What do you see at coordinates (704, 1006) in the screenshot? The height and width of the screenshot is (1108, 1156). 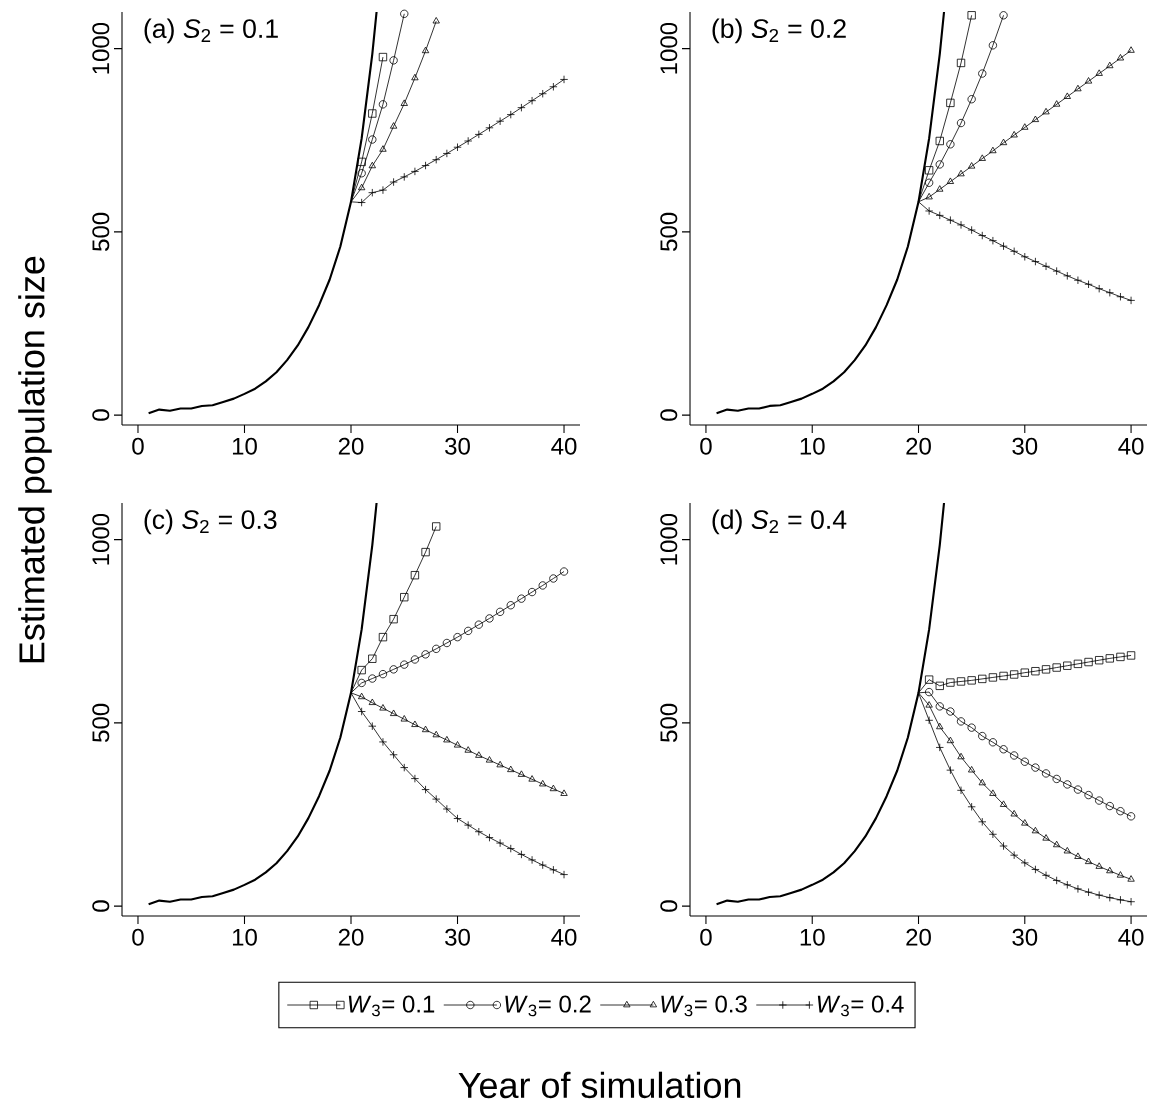 I see `legend-label: W$_{3}$= 0.3` at bounding box center [704, 1006].